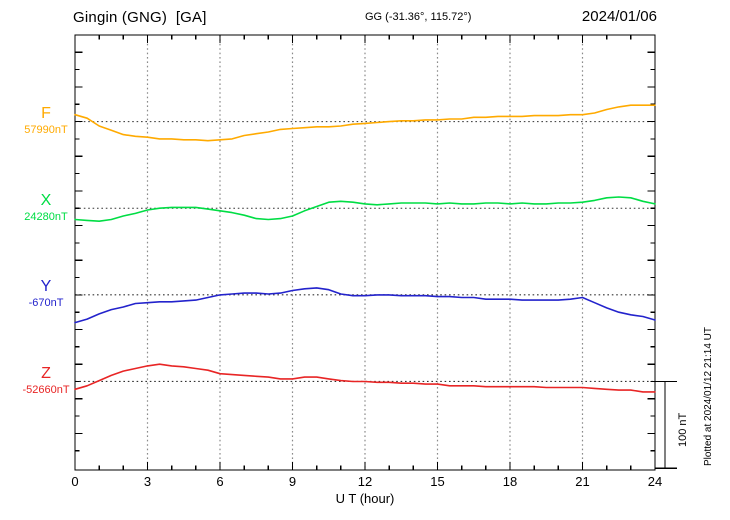  Describe the element at coordinates (140, 17) in the screenshot. I see `station-title: Gingin (GNG) [GA]` at that location.